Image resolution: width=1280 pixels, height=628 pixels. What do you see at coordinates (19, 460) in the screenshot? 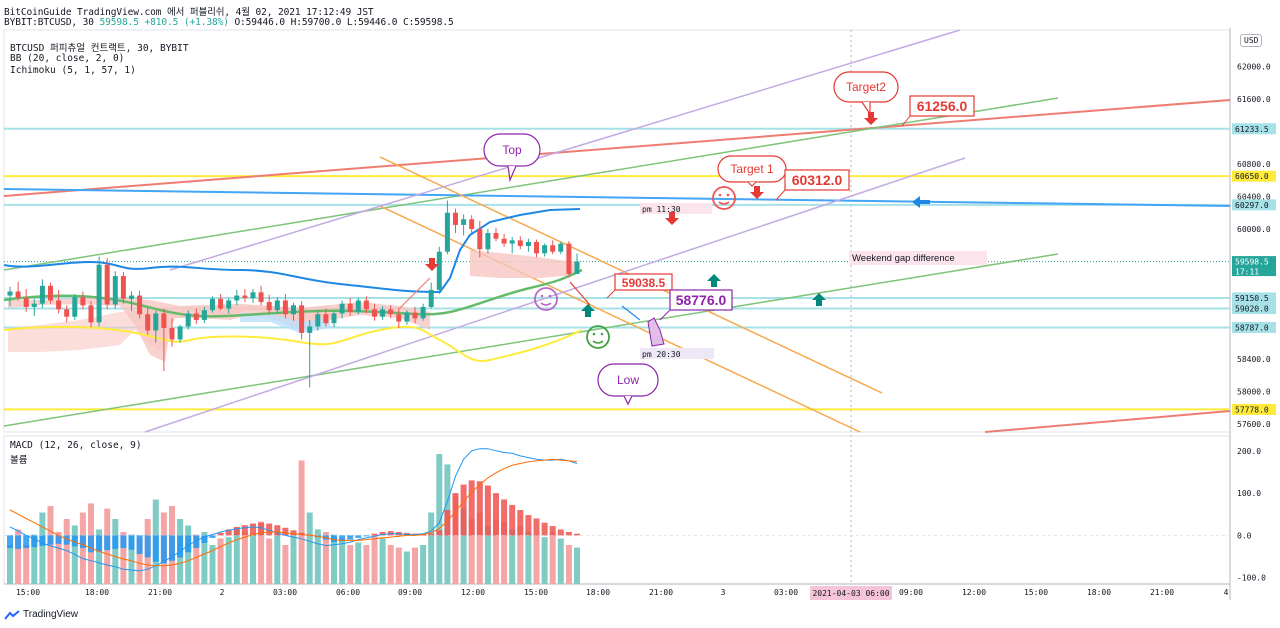
I see `legend-volume: 볼륨` at bounding box center [19, 460].